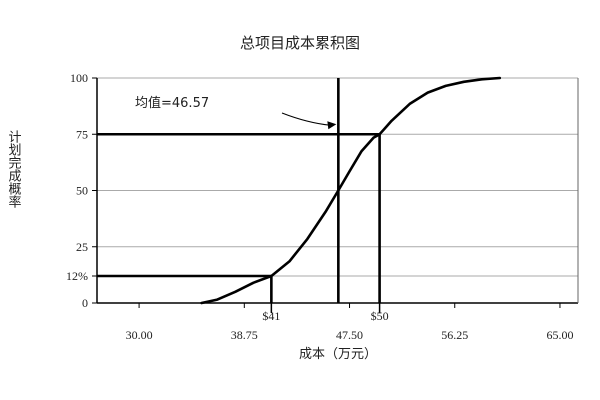 The image size is (600, 400). What do you see at coordinates (79, 78) in the screenshot?
I see `y-tick-label: 100` at bounding box center [79, 78].